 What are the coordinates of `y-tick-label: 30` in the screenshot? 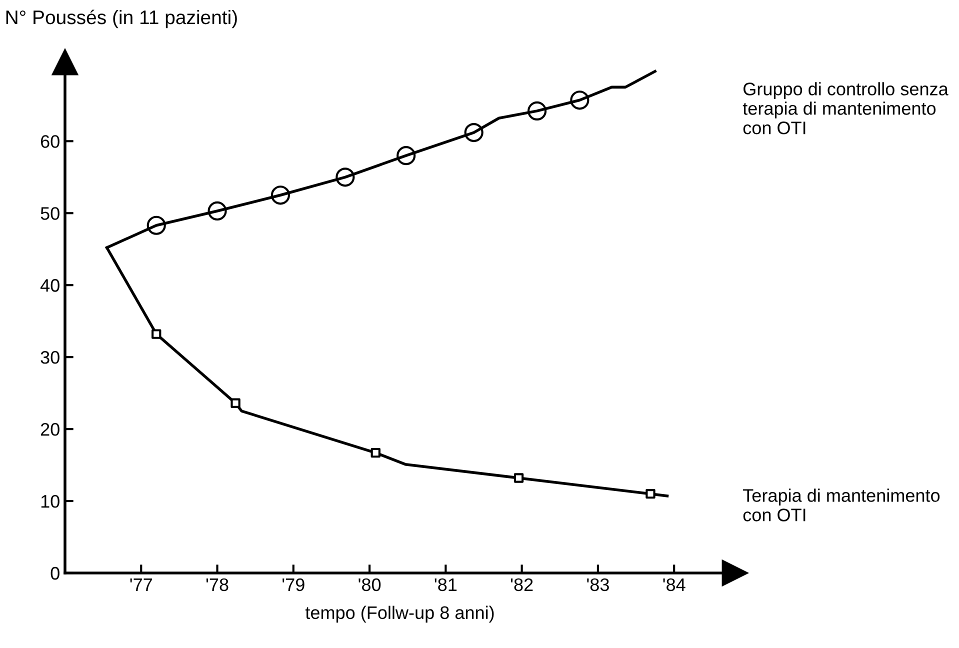 It's located at (50, 357).